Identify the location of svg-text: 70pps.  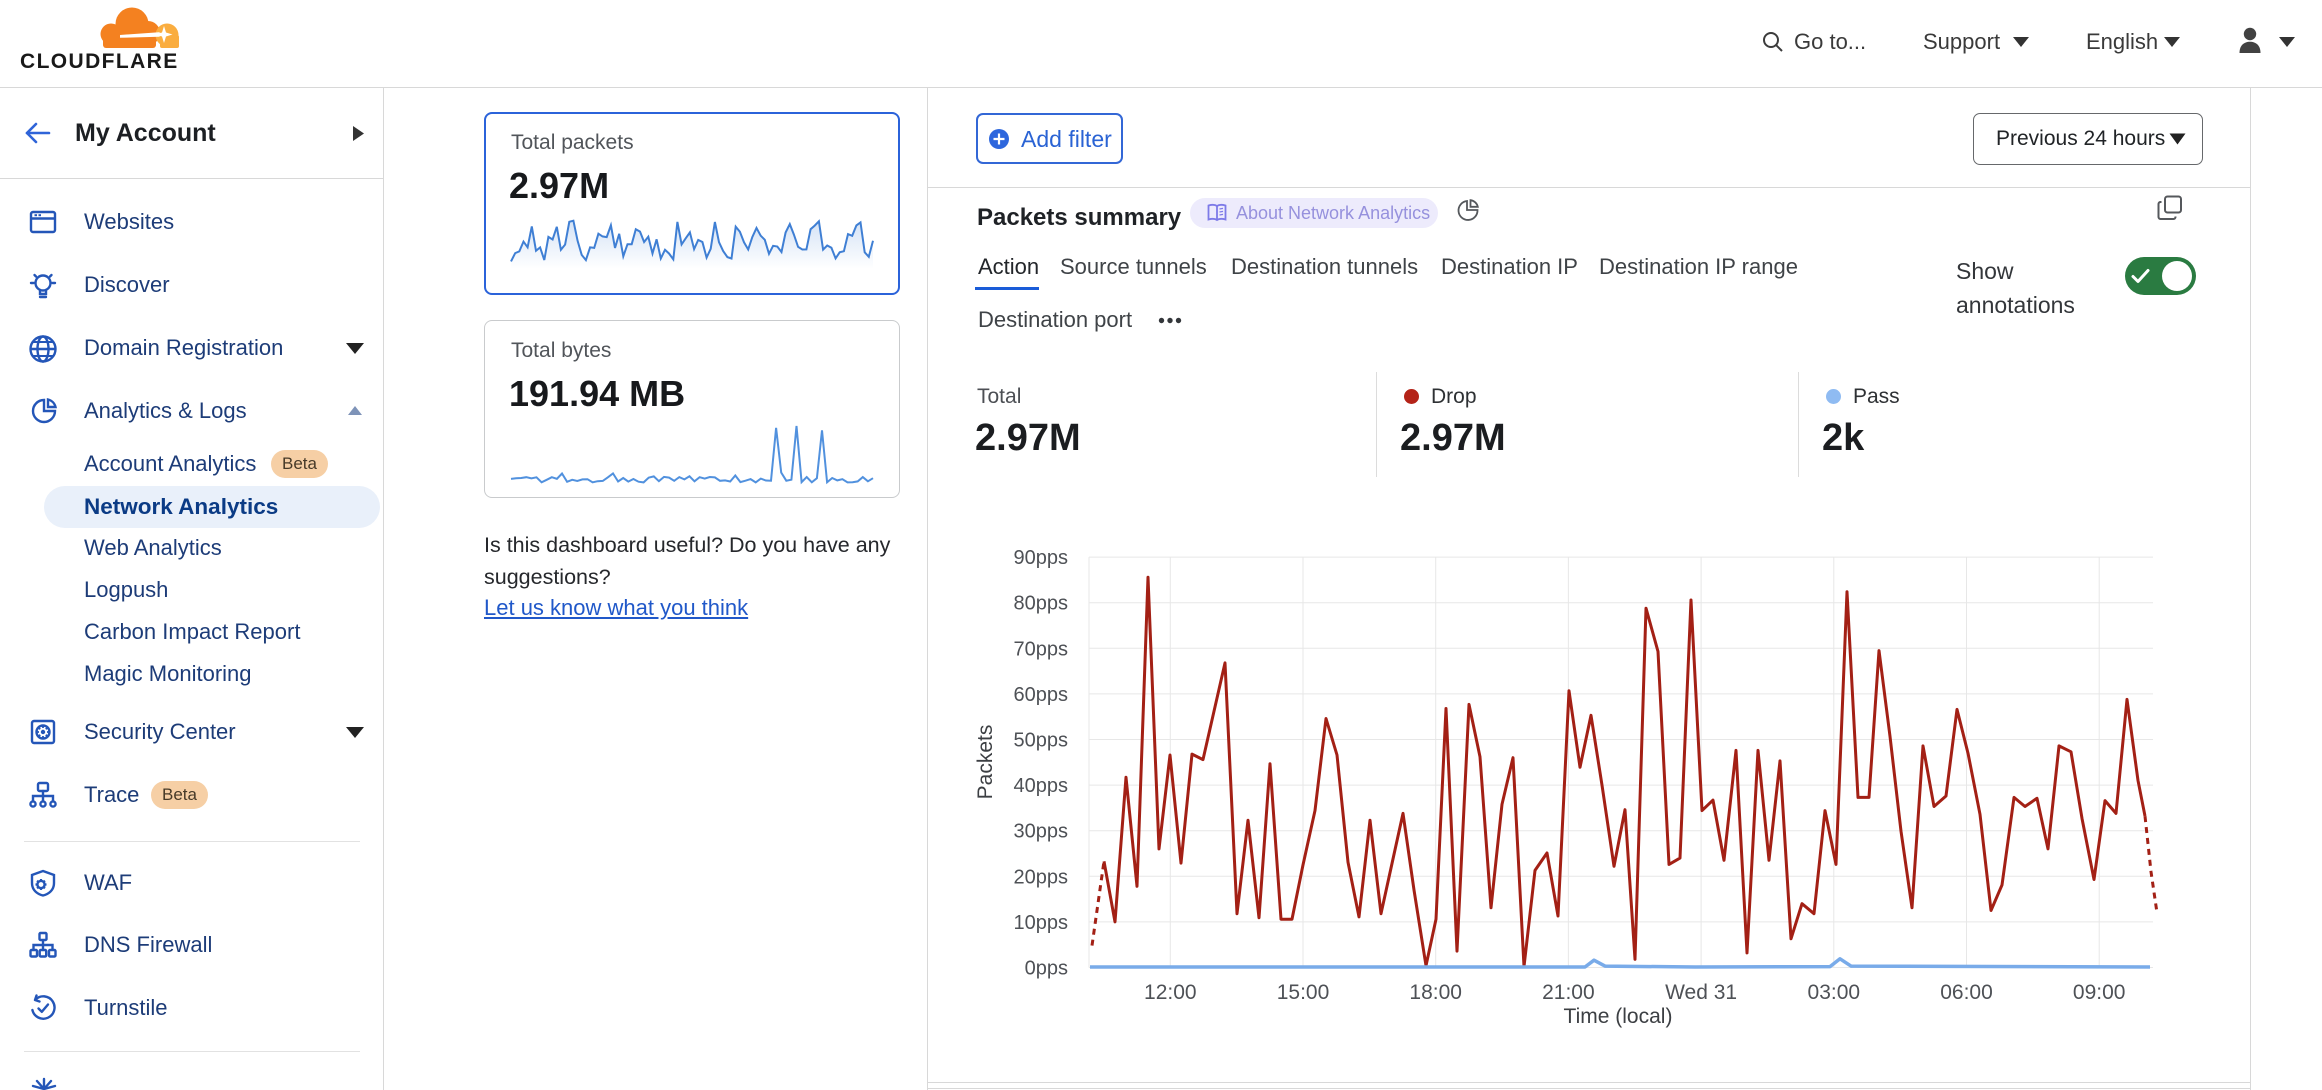
(1041, 649).